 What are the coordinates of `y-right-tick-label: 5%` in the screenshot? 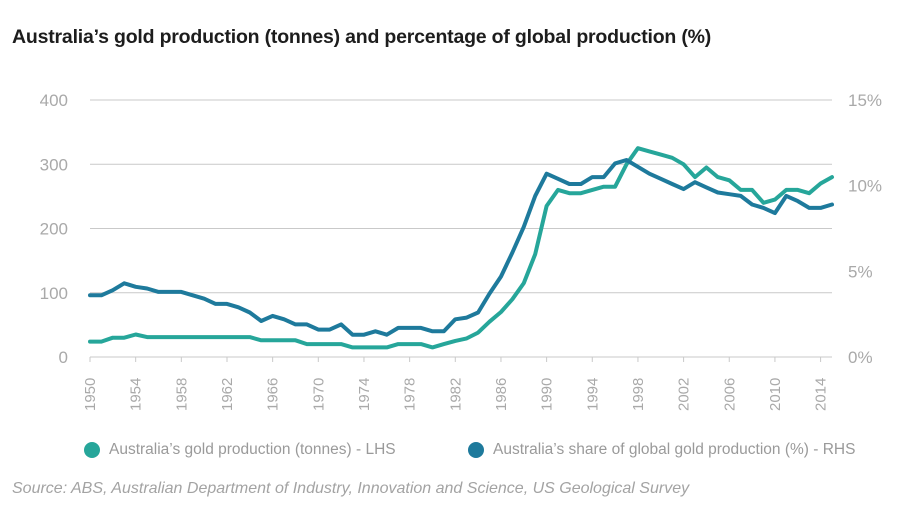 It's located at (860, 271).